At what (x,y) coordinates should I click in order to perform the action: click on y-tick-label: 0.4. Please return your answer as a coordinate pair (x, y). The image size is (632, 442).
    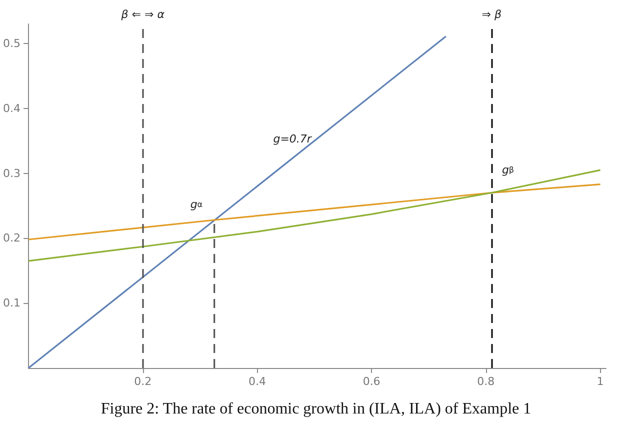
    Looking at the image, I should click on (11, 108).